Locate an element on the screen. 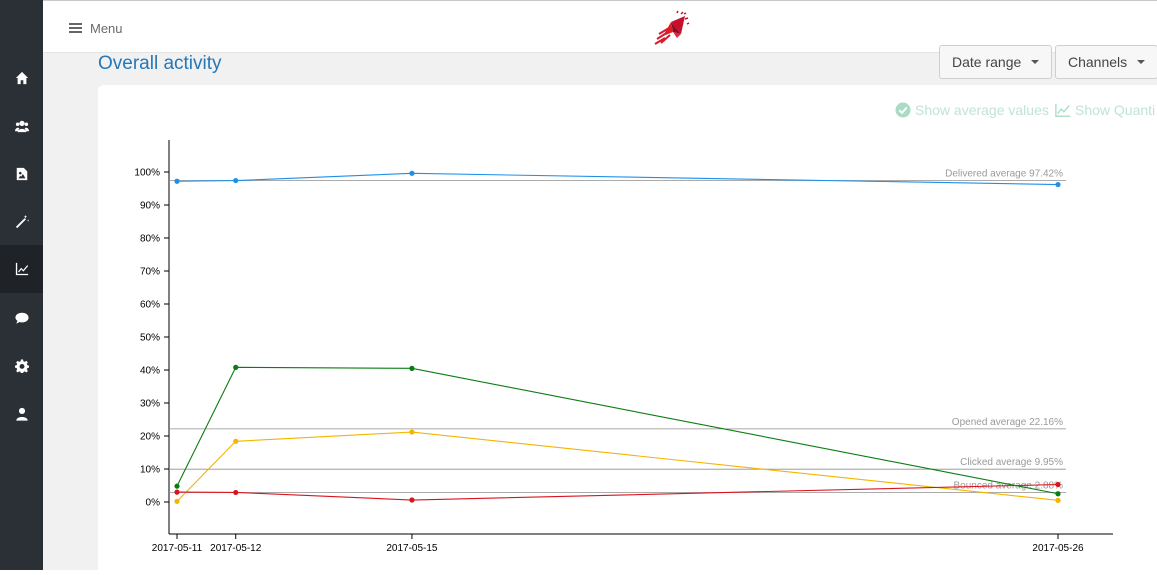 This screenshot has height=575, width=1157. sidebar-item-settings is located at coordinates (21, 366).